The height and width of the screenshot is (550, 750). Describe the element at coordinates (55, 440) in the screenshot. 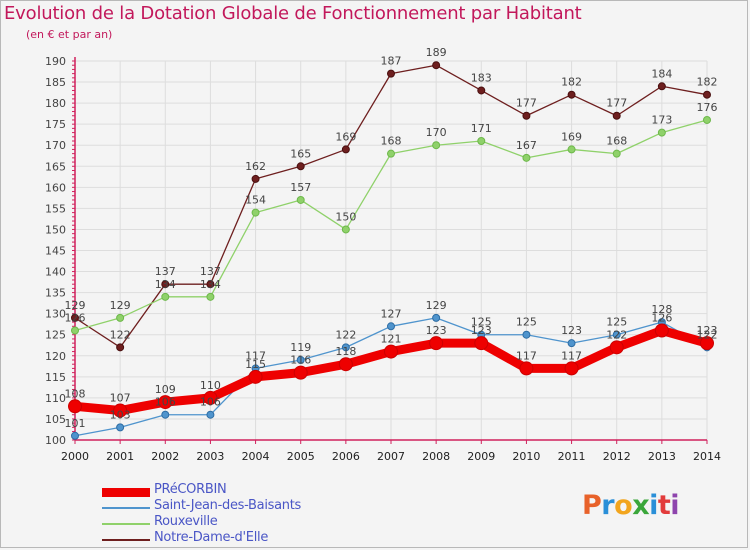

I see `y-tick-label: 100` at that location.